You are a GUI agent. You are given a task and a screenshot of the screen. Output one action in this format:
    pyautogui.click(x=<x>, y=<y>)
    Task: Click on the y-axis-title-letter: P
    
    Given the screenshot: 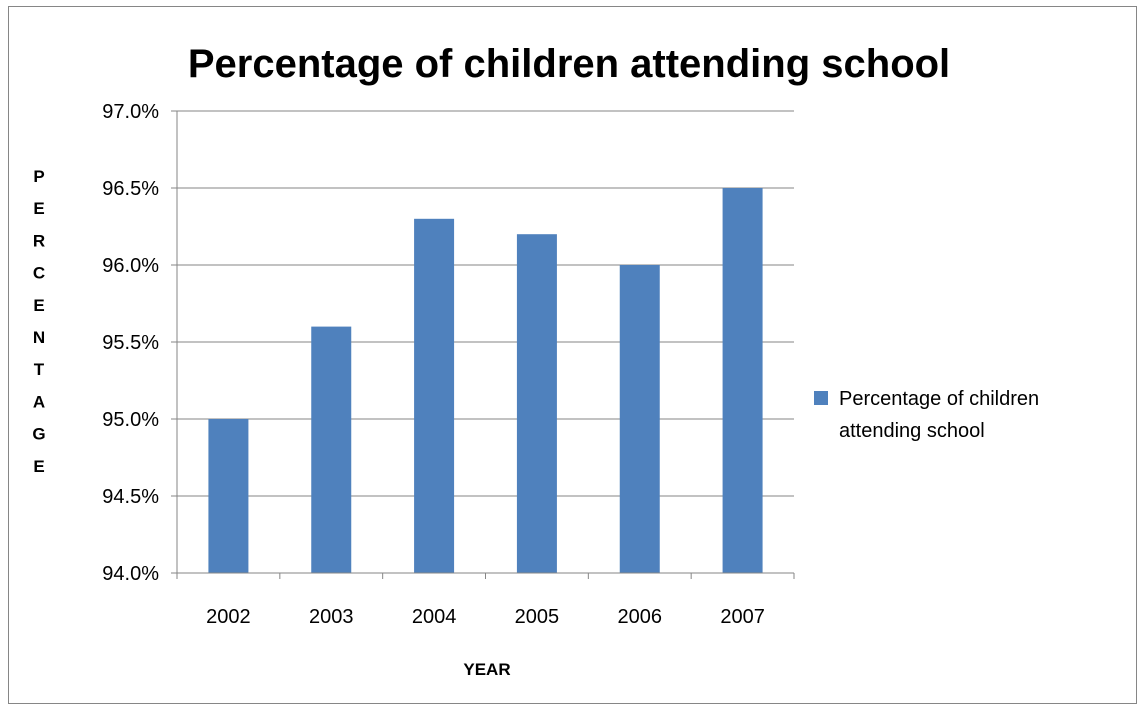 What is the action you would take?
    pyautogui.click(x=38, y=176)
    